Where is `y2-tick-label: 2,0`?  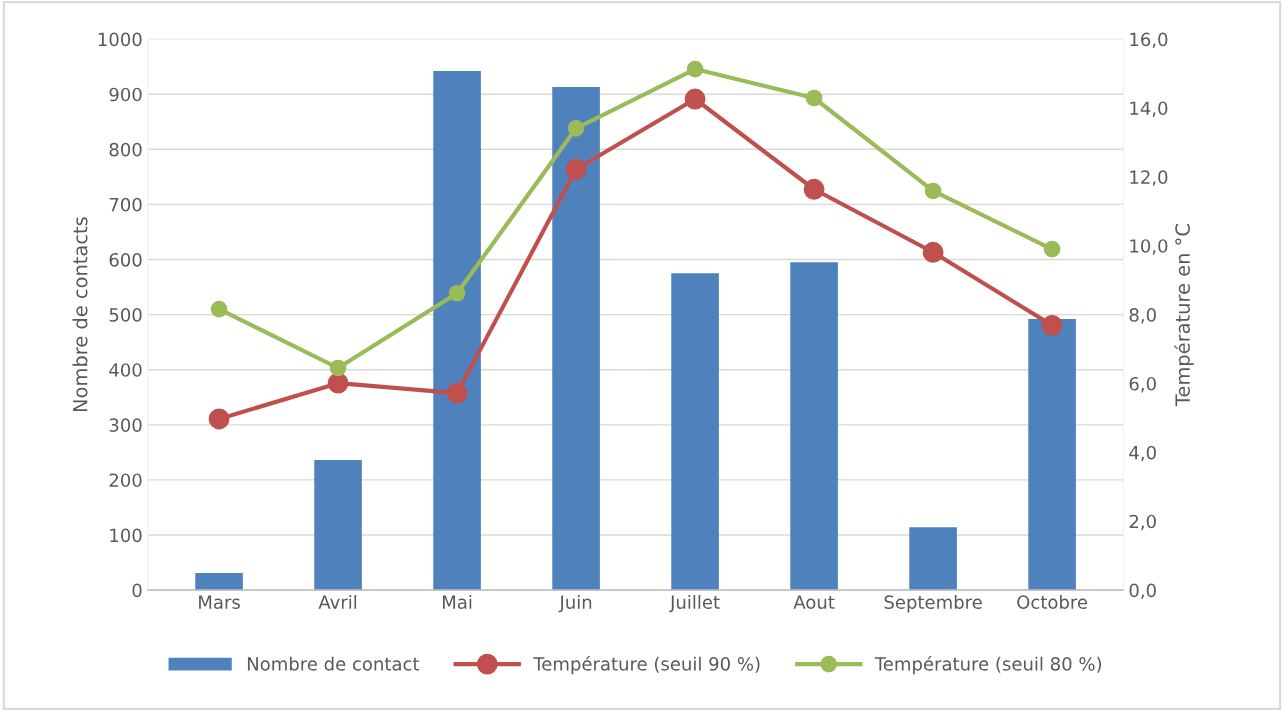 y2-tick-label: 2,0 is located at coordinates (1142, 522).